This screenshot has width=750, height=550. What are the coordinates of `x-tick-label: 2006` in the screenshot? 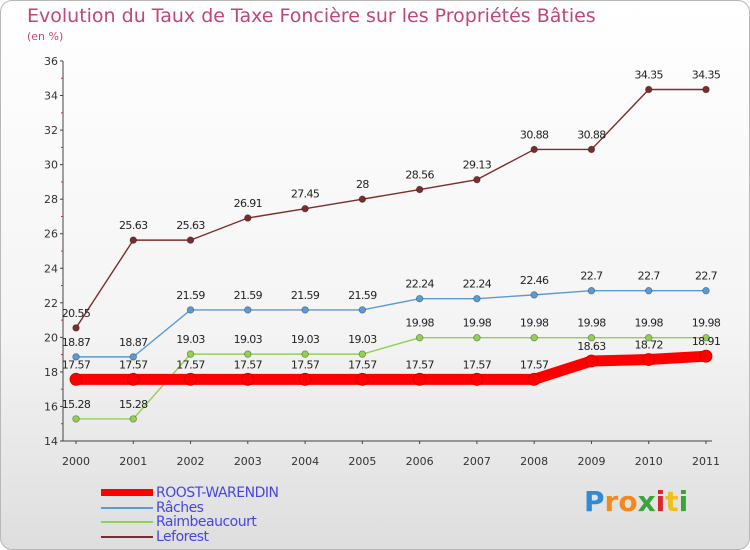 It's located at (420, 461).